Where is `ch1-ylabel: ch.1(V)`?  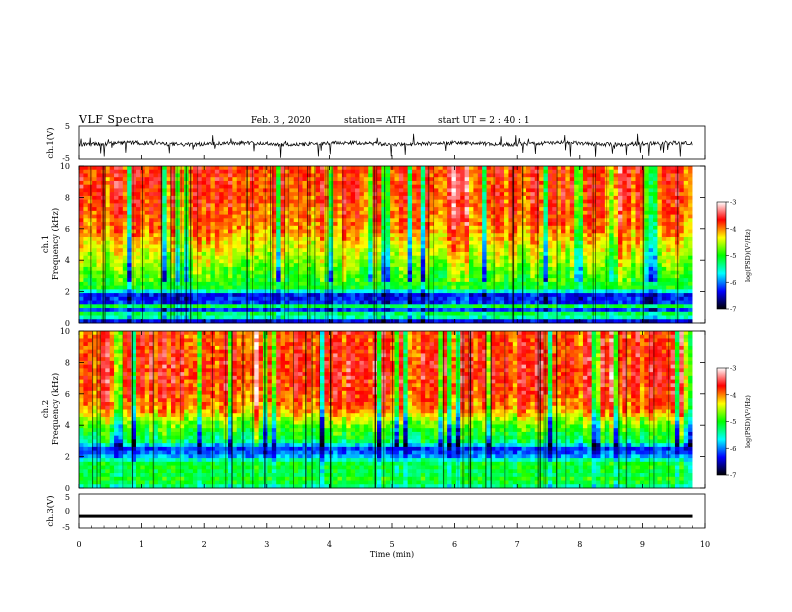 ch1-ylabel: ch.1(V) is located at coordinates (50, 142).